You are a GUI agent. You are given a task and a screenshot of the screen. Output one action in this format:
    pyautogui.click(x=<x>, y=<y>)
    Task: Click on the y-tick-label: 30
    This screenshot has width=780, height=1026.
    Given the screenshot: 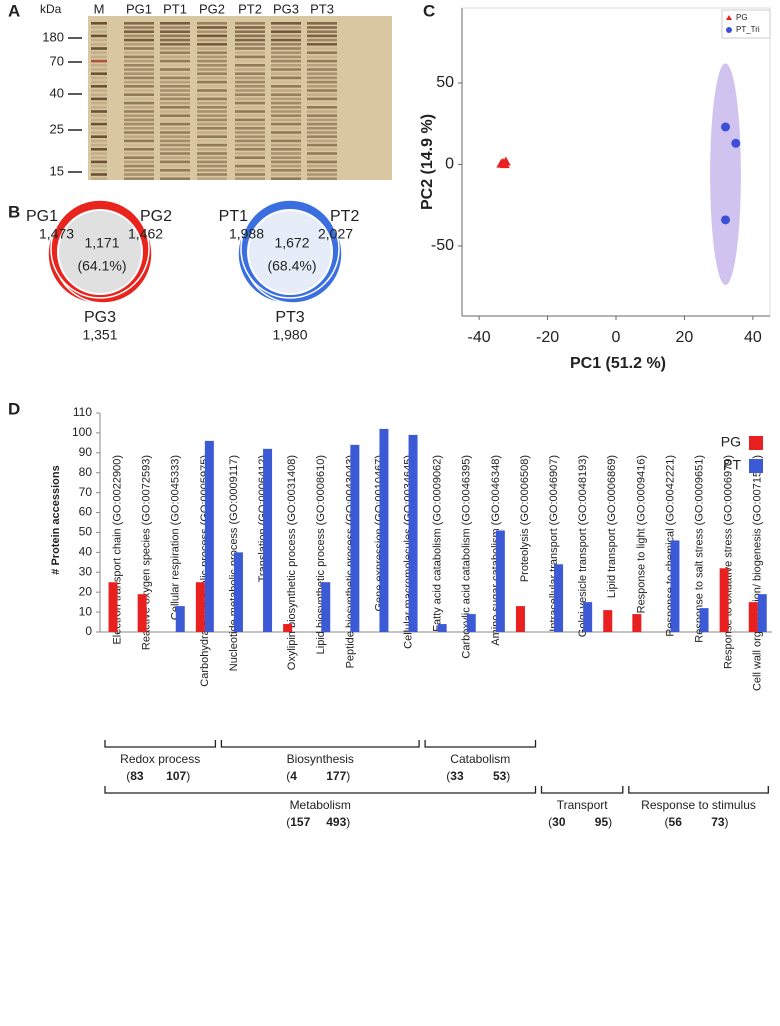 What is the action you would take?
    pyautogui.click(x=86, y=571)
    